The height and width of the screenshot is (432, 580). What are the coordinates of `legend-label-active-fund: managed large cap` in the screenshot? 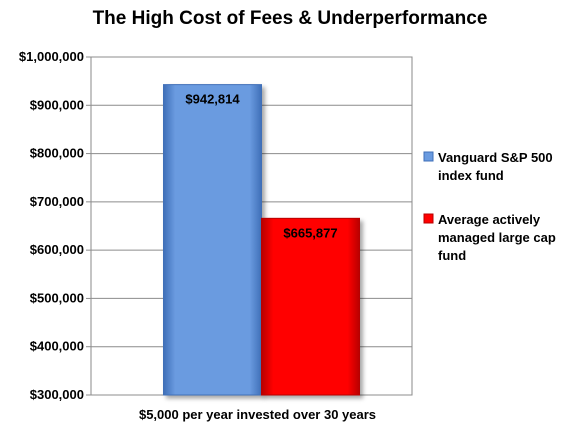 It's located at (497, 237).